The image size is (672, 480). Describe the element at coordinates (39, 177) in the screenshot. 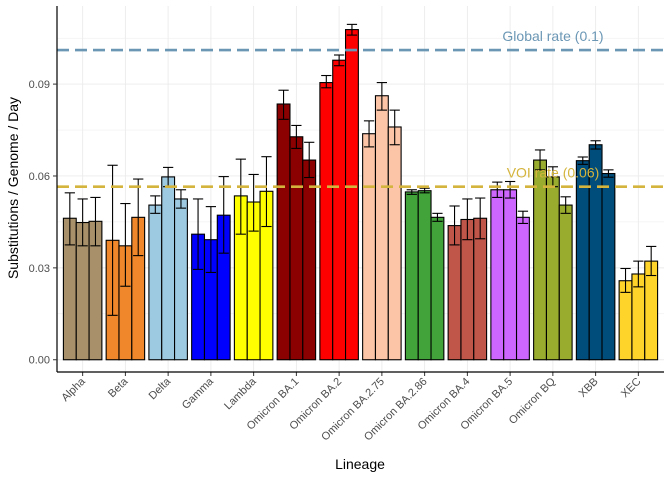

I see `y-tick-label: 0.06` at that location.